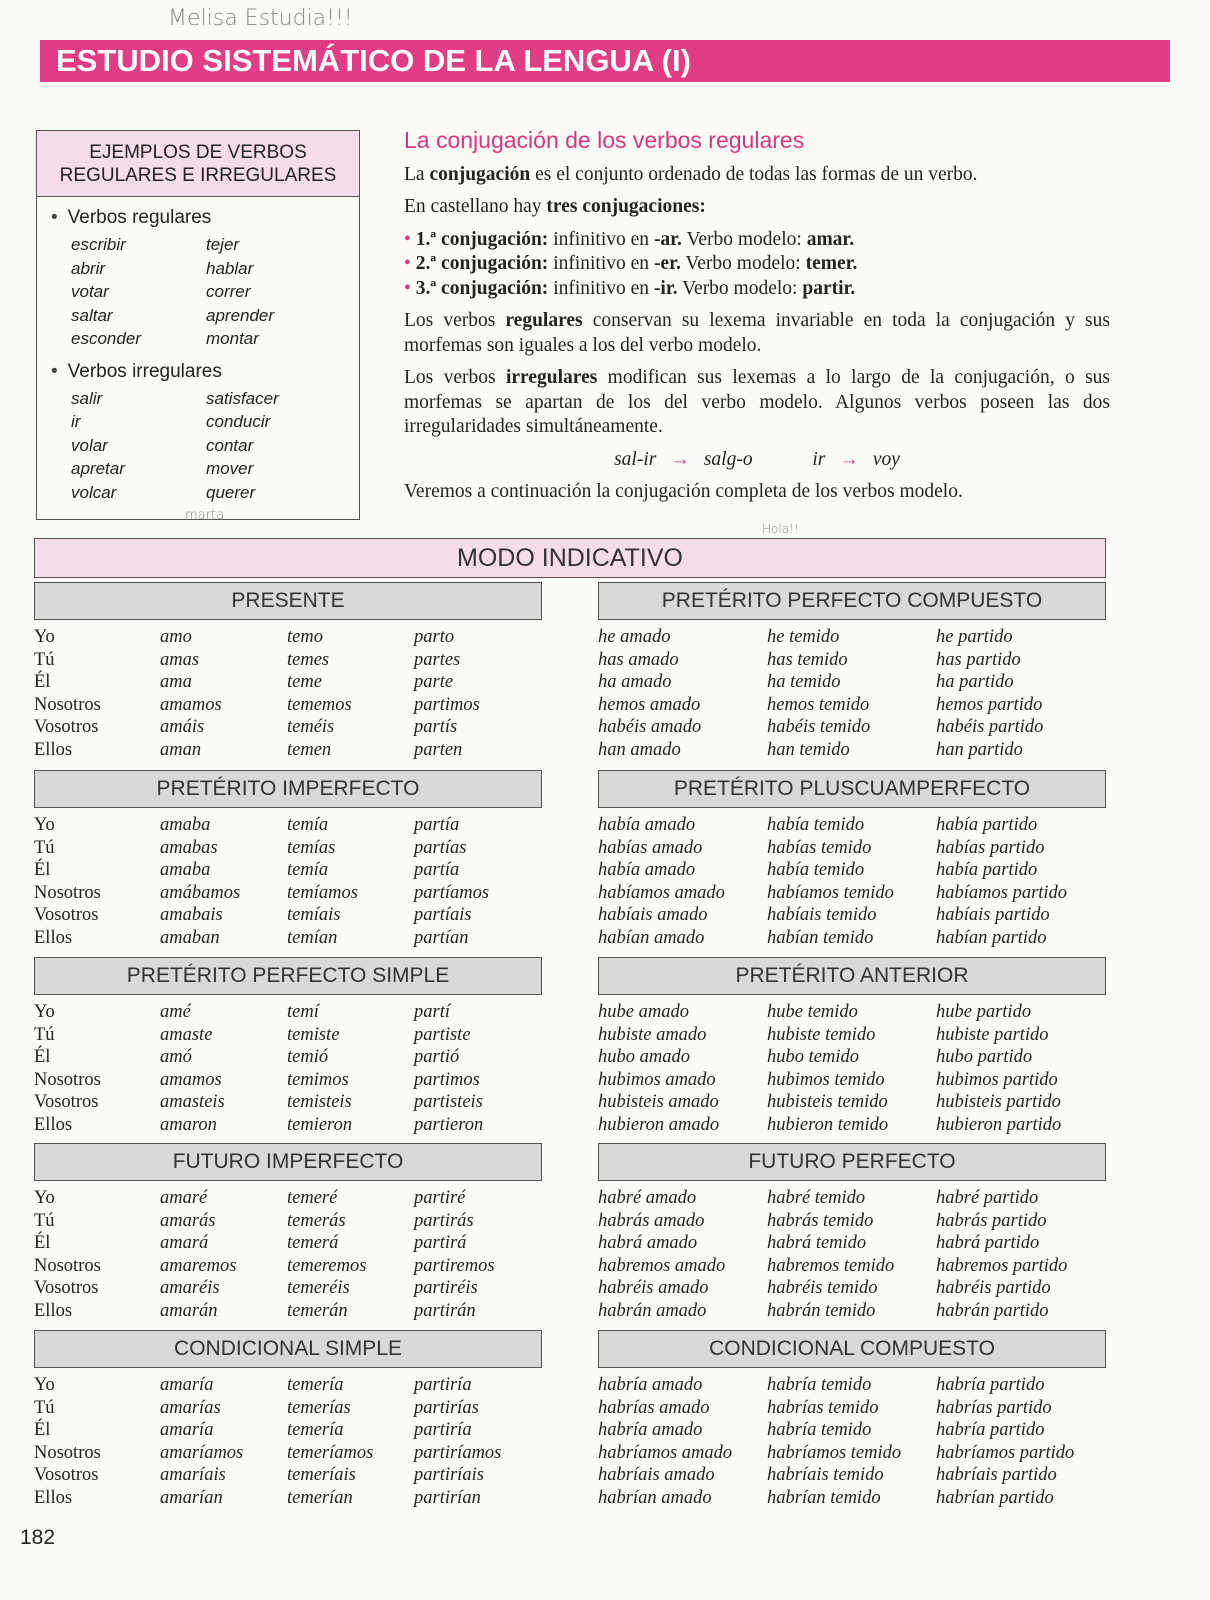  Describe the element at coordinates (176, 637) in the screenshot. I see `verb-form: amo` at that location.